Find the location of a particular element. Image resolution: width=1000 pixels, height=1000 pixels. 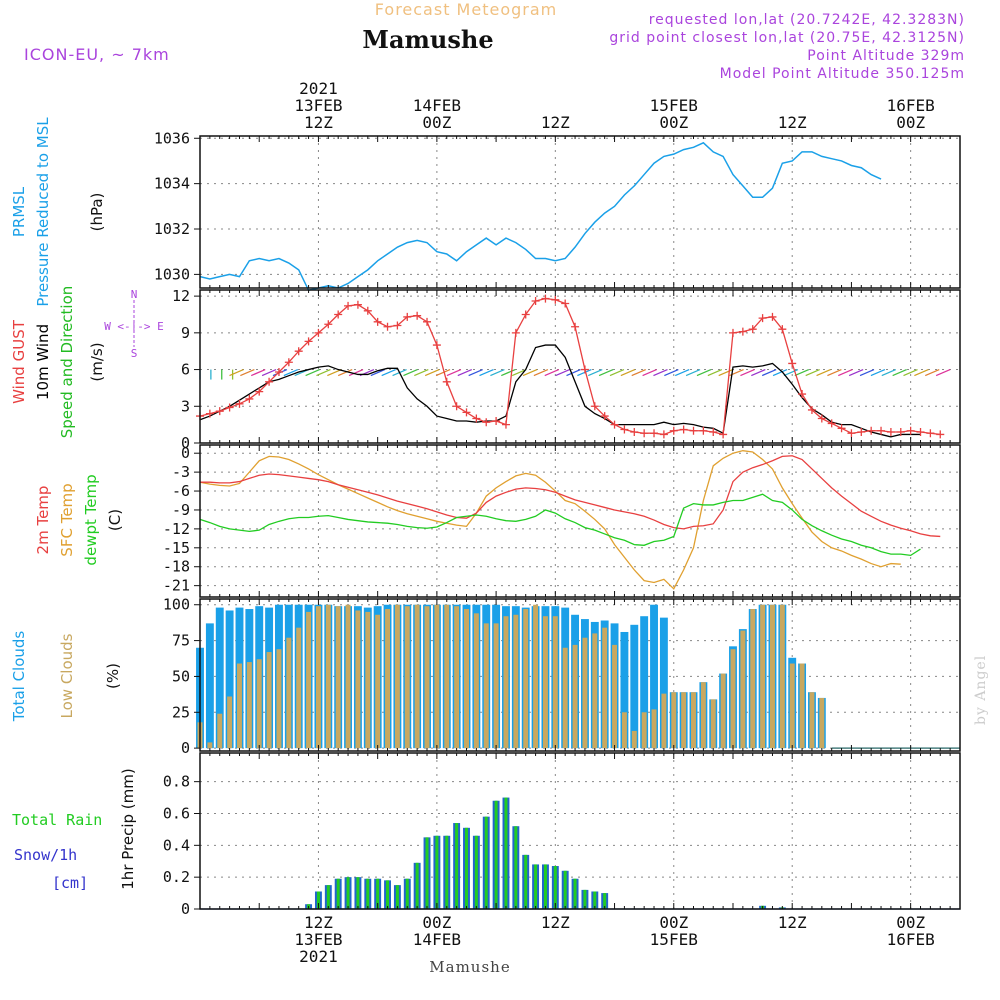

label-prmsl: PRMSL is located at coordinates (19, 211).